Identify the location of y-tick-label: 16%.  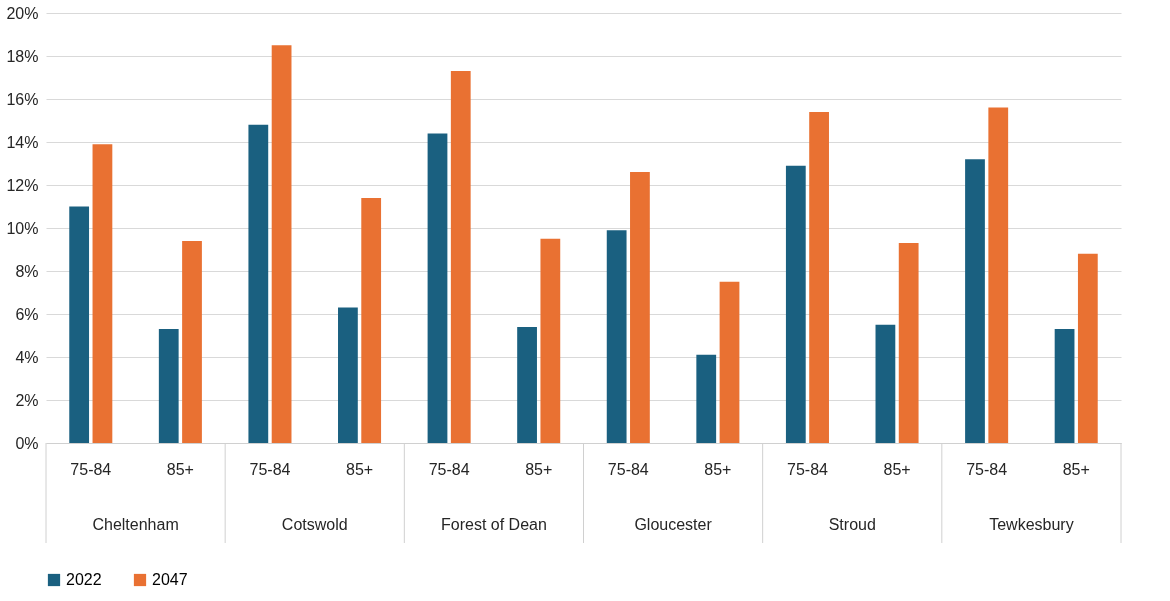
(22, 99).